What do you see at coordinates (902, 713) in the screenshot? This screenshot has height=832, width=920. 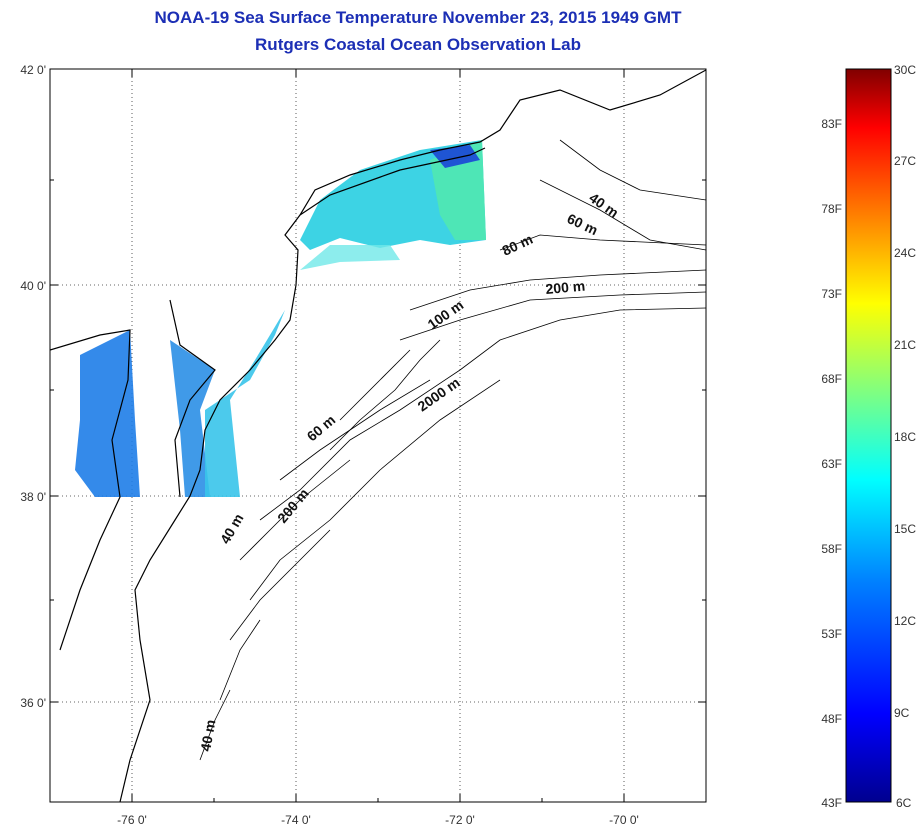 I see `celsius-label: 9C` at bounding box center [902, 713].